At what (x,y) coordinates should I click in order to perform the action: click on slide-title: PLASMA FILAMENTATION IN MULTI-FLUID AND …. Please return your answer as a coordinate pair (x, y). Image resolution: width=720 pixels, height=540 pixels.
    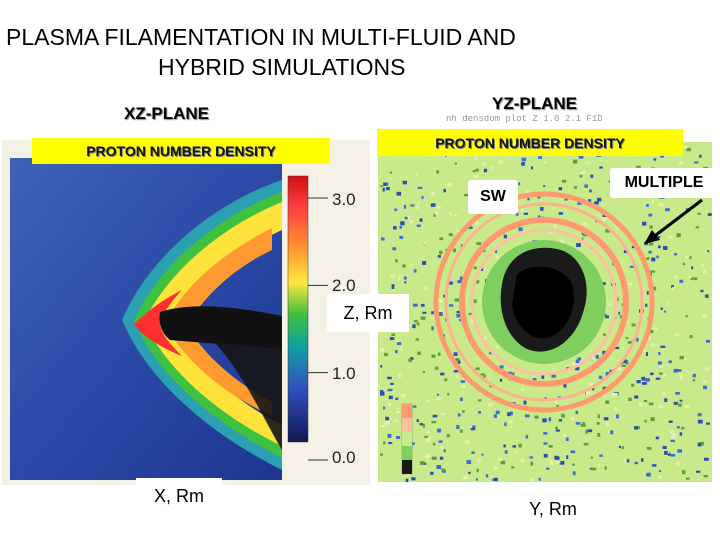
    Looking at the image, I should click on (351, 52).